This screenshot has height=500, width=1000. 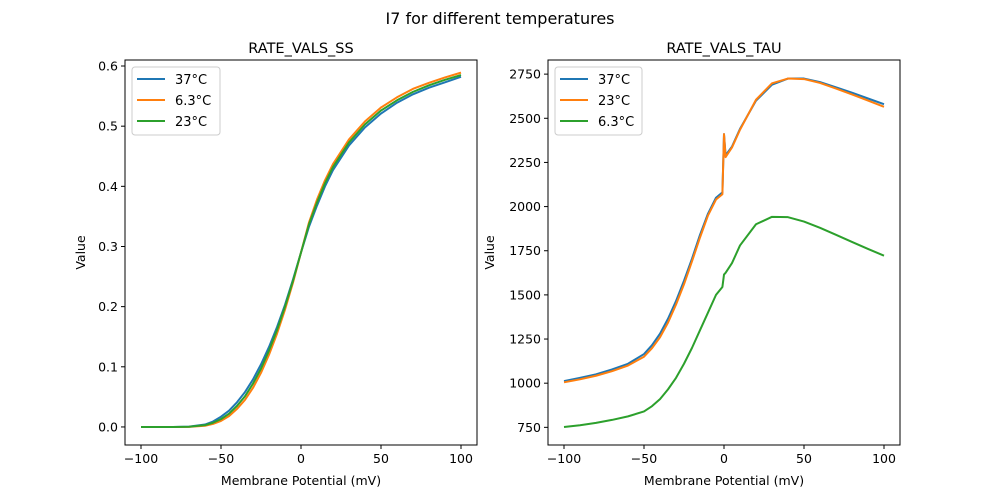 I want to click on y-tick-label: 0.2, so click(x=108, y=306).